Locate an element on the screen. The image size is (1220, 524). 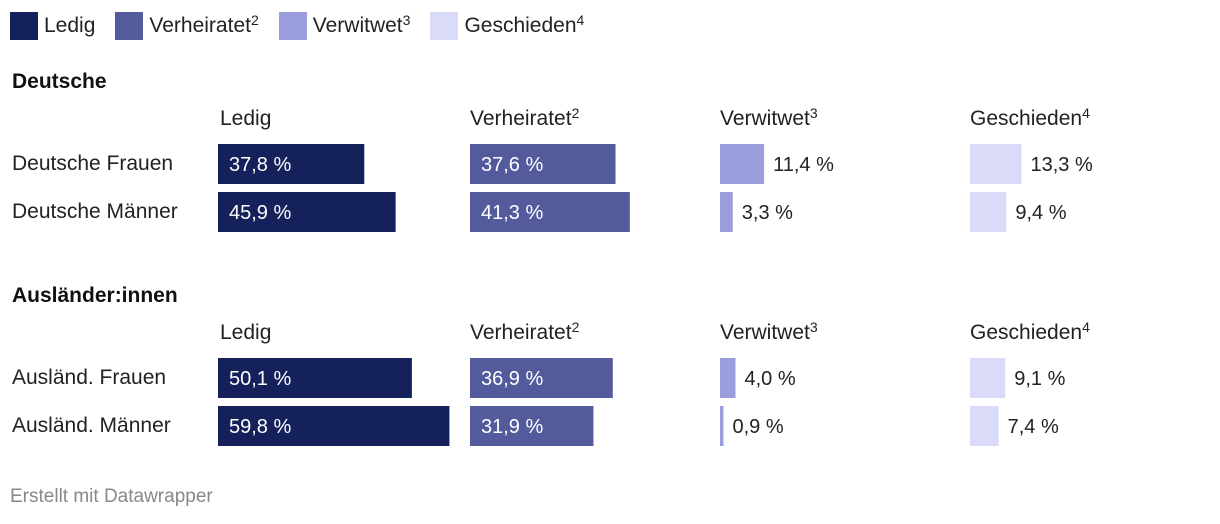
legend-swatch-verheiratet is located at coordinates (129, 26).